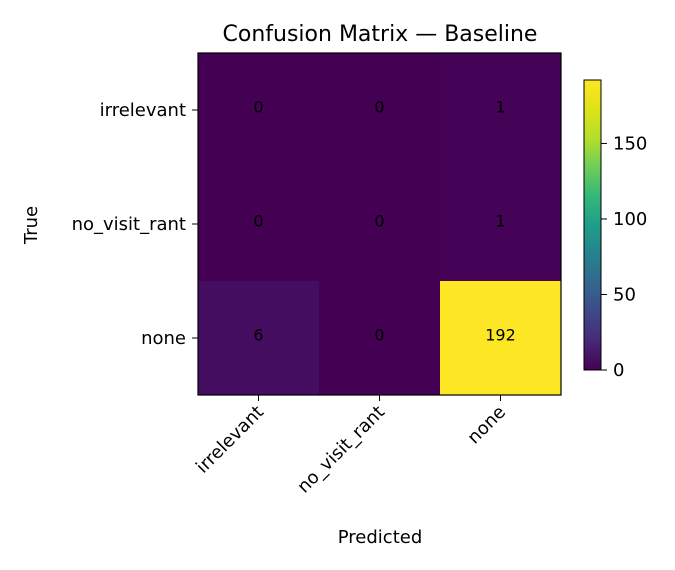 The image size is (675, 570). Describe the element at coordinates (630, 219) in the screenshot. I see `colorbar-tick-label-2: 100` at that location.